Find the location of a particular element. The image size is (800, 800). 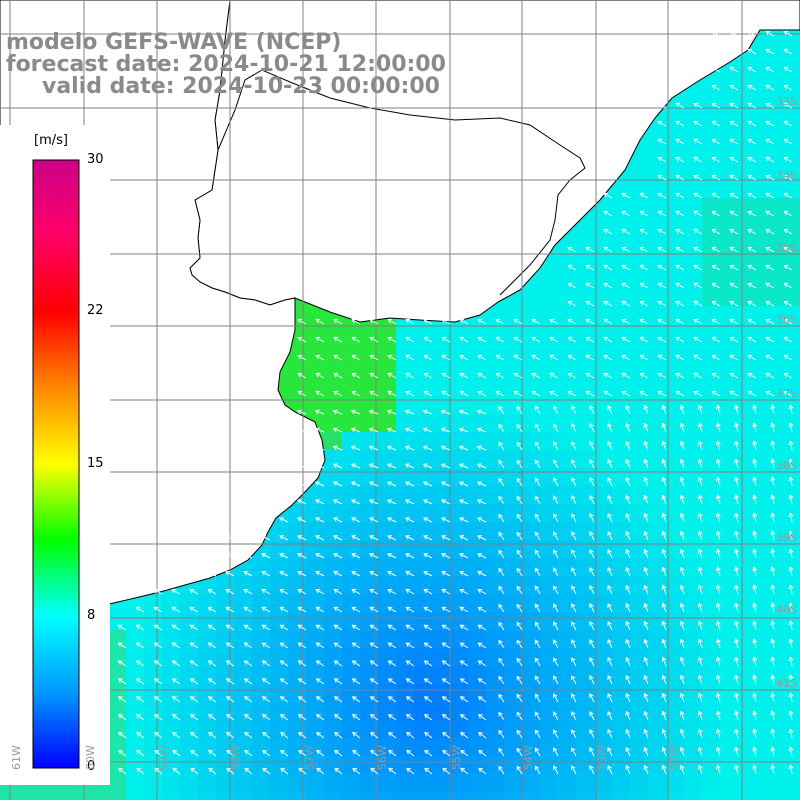

latitude-label: 41S is located at coordinates (786, 683).